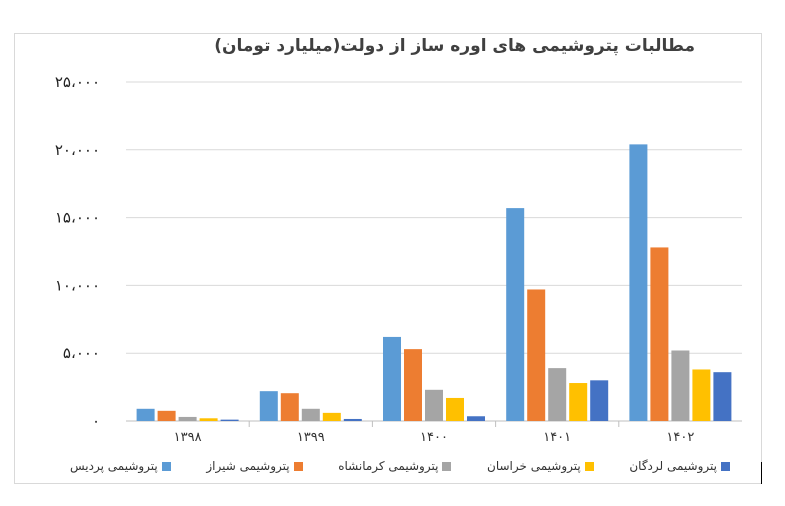 Image resolution: width=785 pixels, height=506 pixels. Describe the element at coordinates (114, 466) in the screenshot. I see `legend-label: پتروشیمی پردیس` at that location.